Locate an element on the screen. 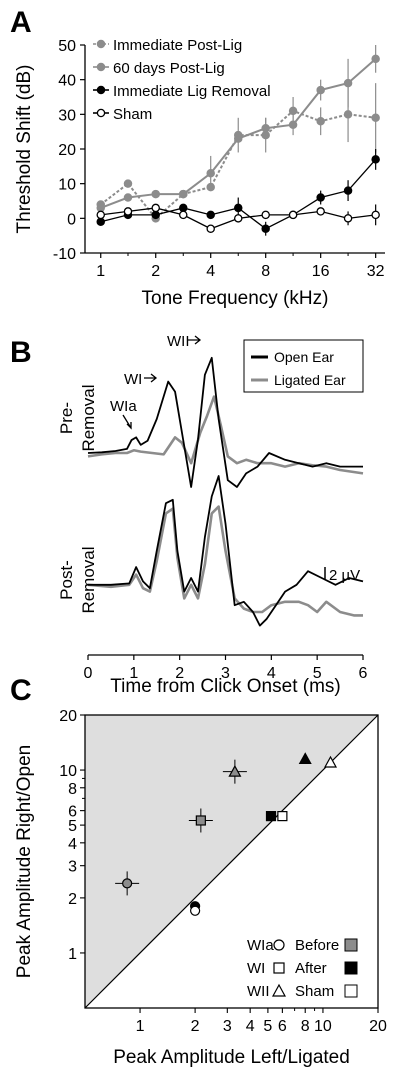 The width and height of the screenshot is (400, 1080). waveform-1-pre is located at coordinates (225, 435).